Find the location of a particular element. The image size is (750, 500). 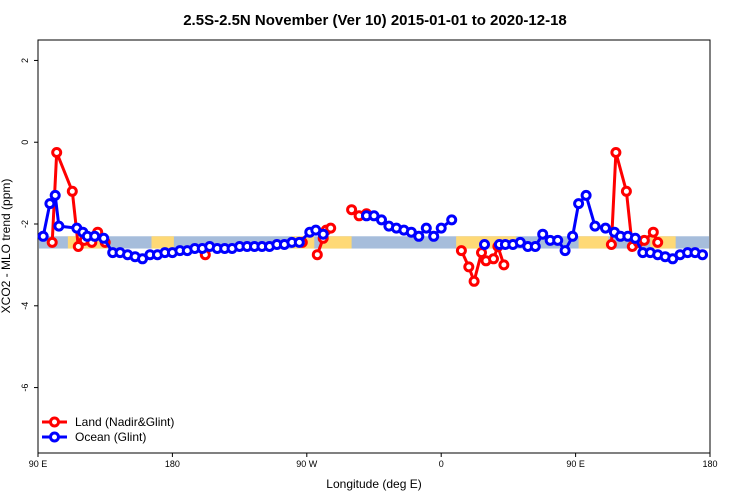

y-tick-label-4: -6 is located at coordinates (25, 388).